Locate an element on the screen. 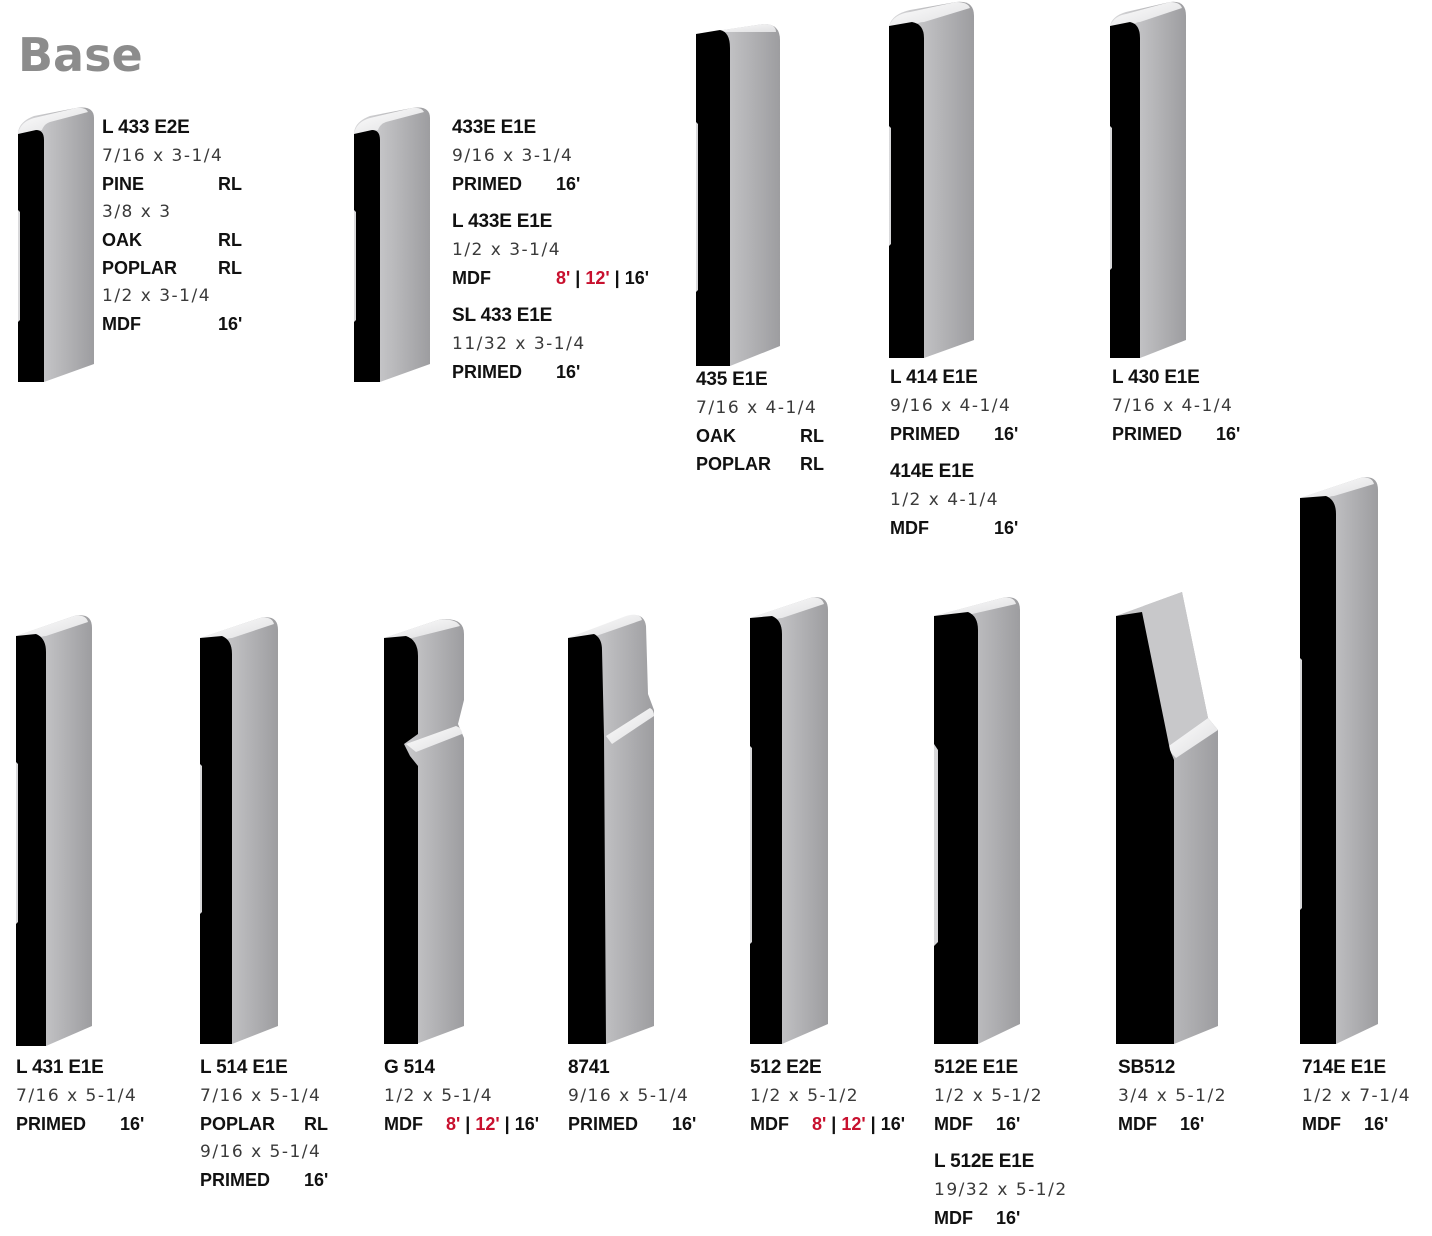 This screenshot has height=1236, width=1432. product-info-p13: 714E E1E 1/2 x 7-1/4 MDF 16' is located at coordinates (1356, 1096).